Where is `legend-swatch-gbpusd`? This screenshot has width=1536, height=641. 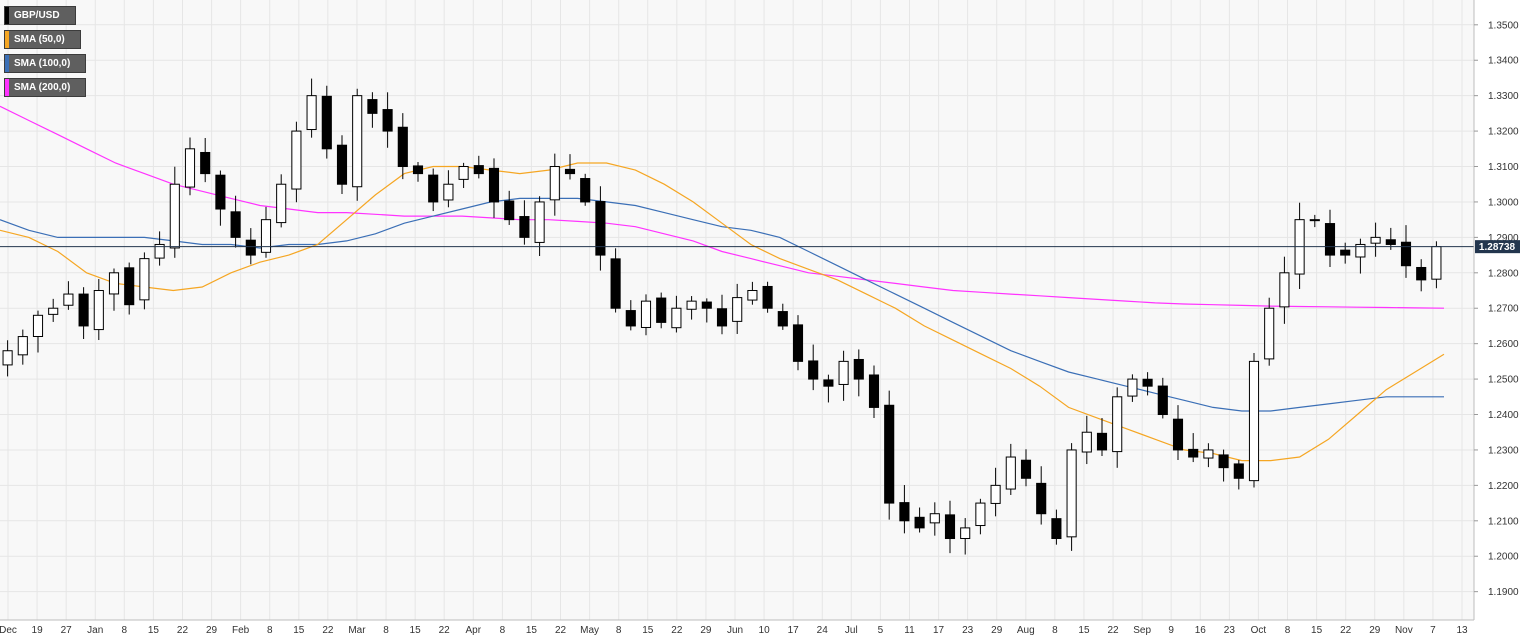
legend-swatch-gbpusd is located at coordinates (7, 15).